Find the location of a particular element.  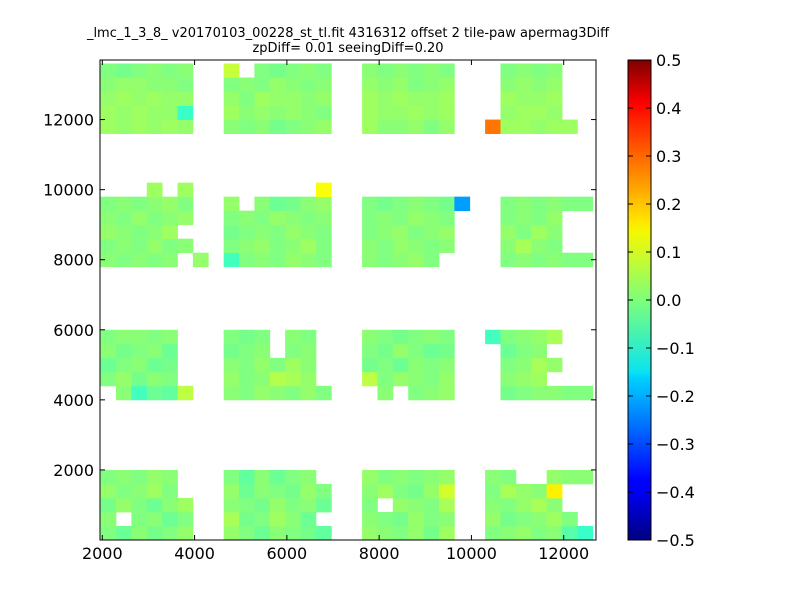

chart-subtitle: zpDiff= 0.01 seeingDiff=0.20 is located at coordinates (347, 48).